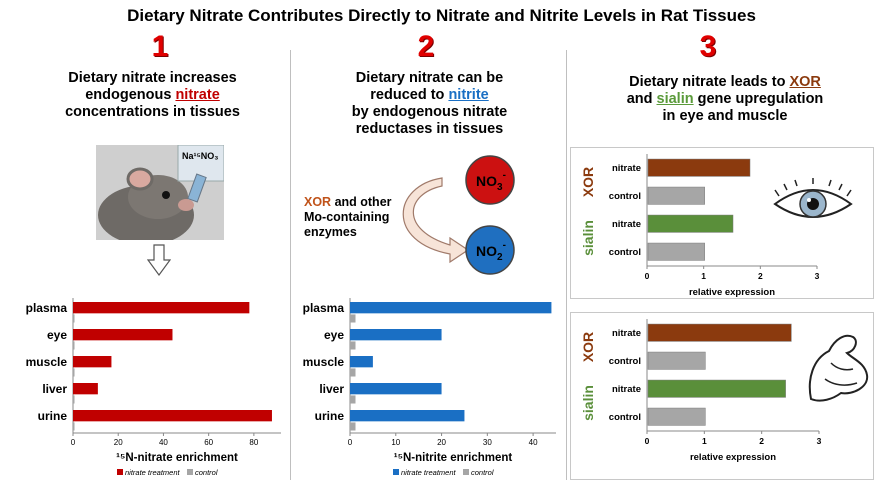 The width and height of the screenshot is (883, 489). I want to click on panel-2-caption-line2: reduced to nitrite, so click(429, 95).